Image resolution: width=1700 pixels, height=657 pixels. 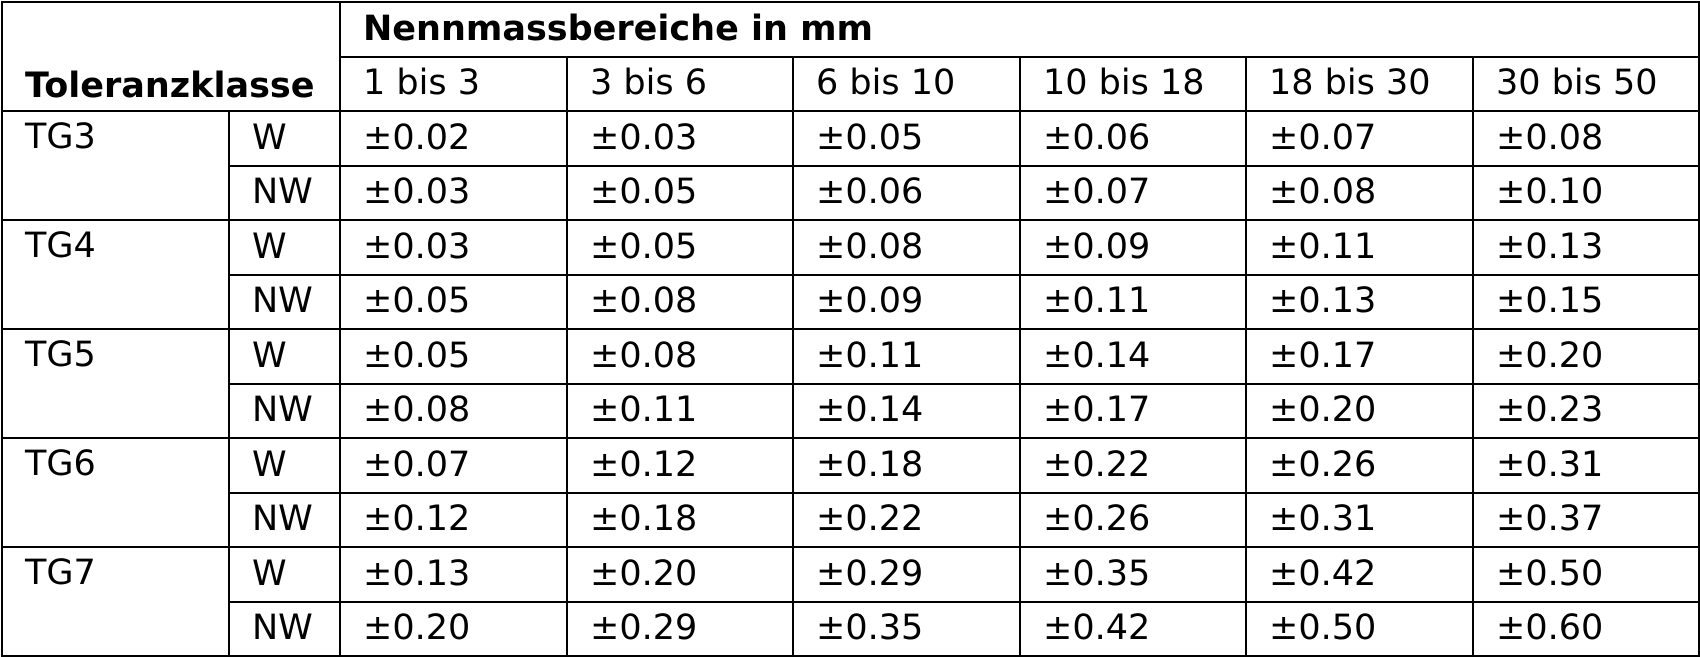 I want to click on tolerance-value-cell: ±0.10, so click(x=1585, y=192).